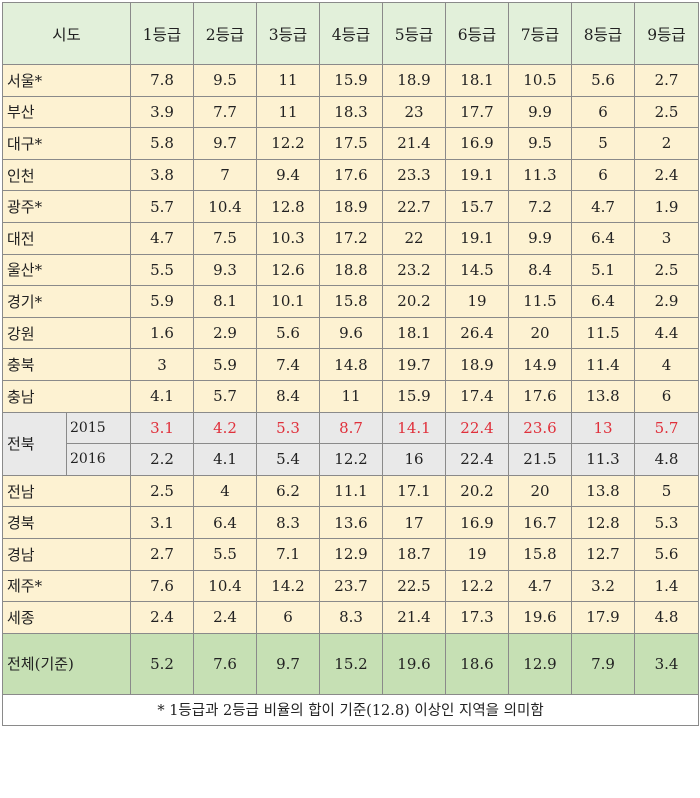  What do you see at coordinates (98, 428) in the screenshot?
I see `year-label: 2015` at bounding box center [98, 428].